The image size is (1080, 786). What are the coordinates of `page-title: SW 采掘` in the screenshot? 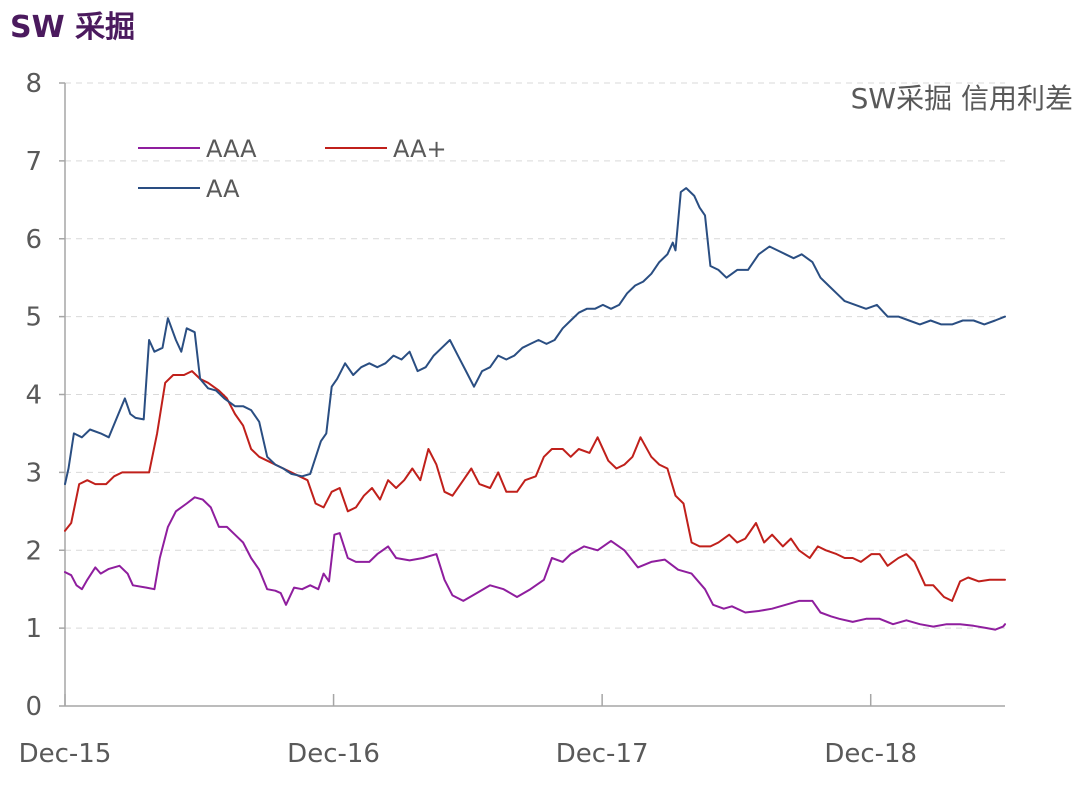 It's located at (73, 27).